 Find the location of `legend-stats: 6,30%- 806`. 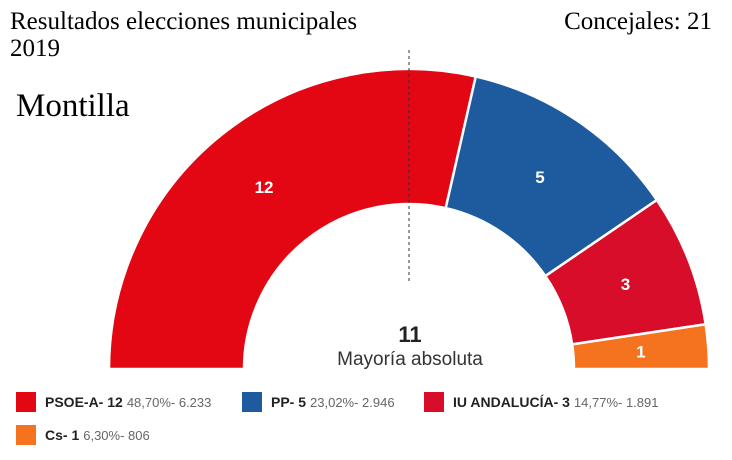

legend-stats: 6,30%- 806 is located at coordinates (116, 435).